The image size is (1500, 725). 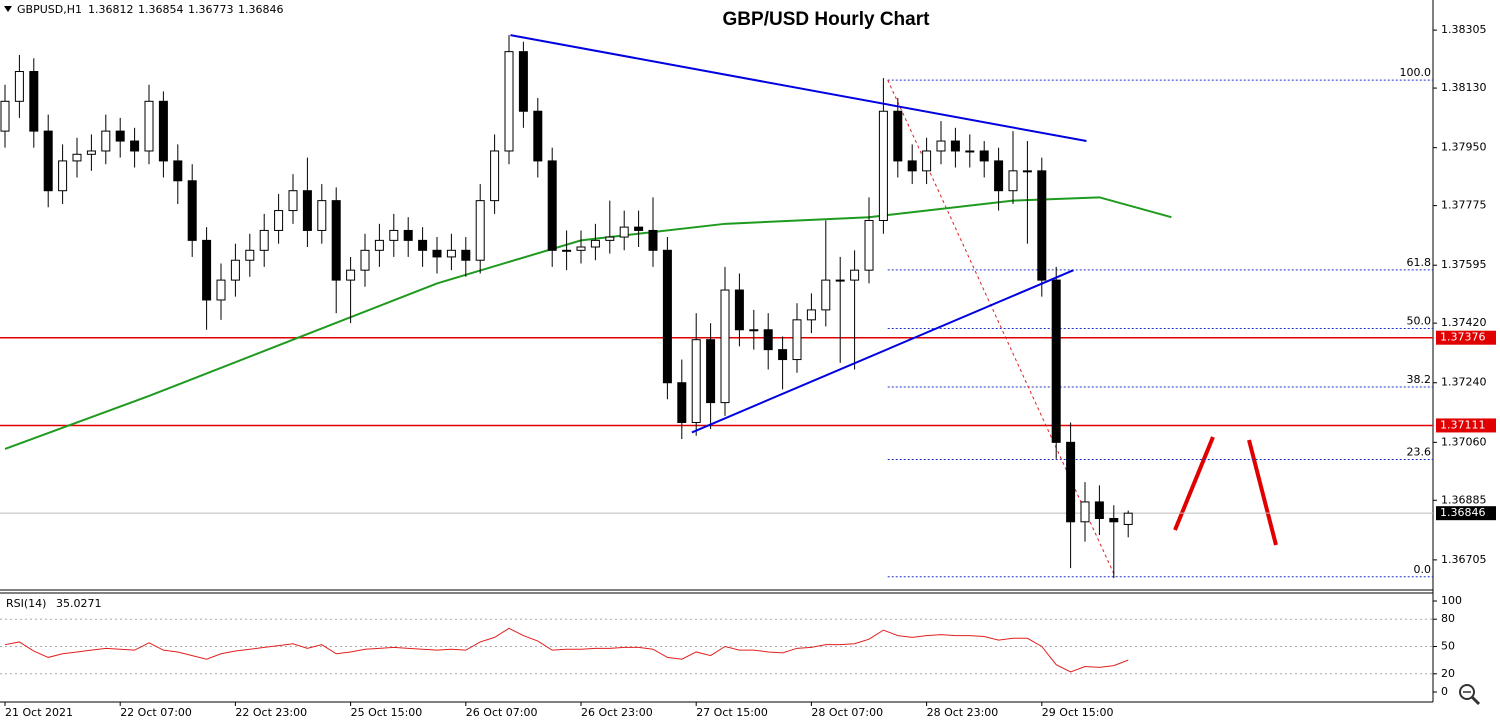 What do you see at coordinates (1475, 700) in the screenshot?
I see `zoom-handle` at bounding box center [1475, 700].